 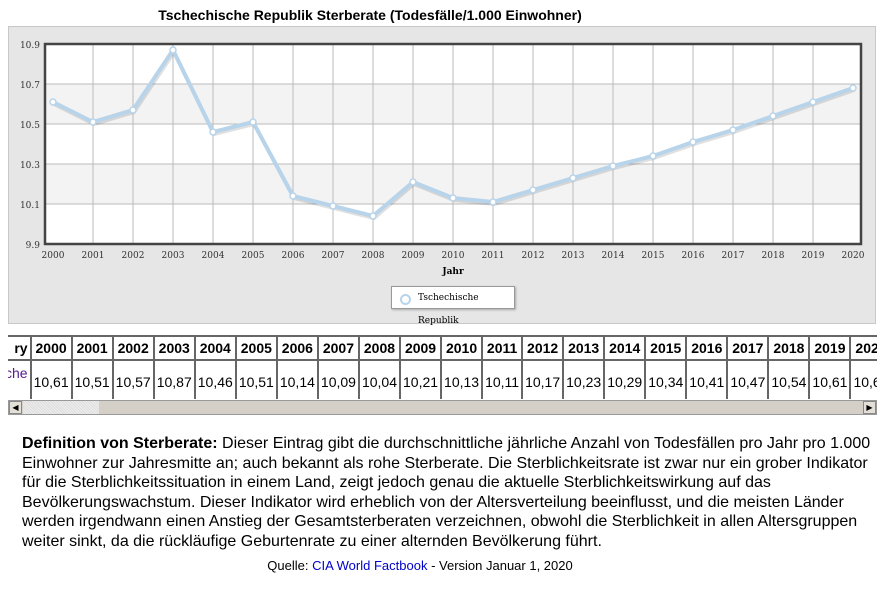 What do you see at coordinates (420, 379) in the screenshot?
I see `table-cell-value: 10,21` at bounding box center [420, 379].